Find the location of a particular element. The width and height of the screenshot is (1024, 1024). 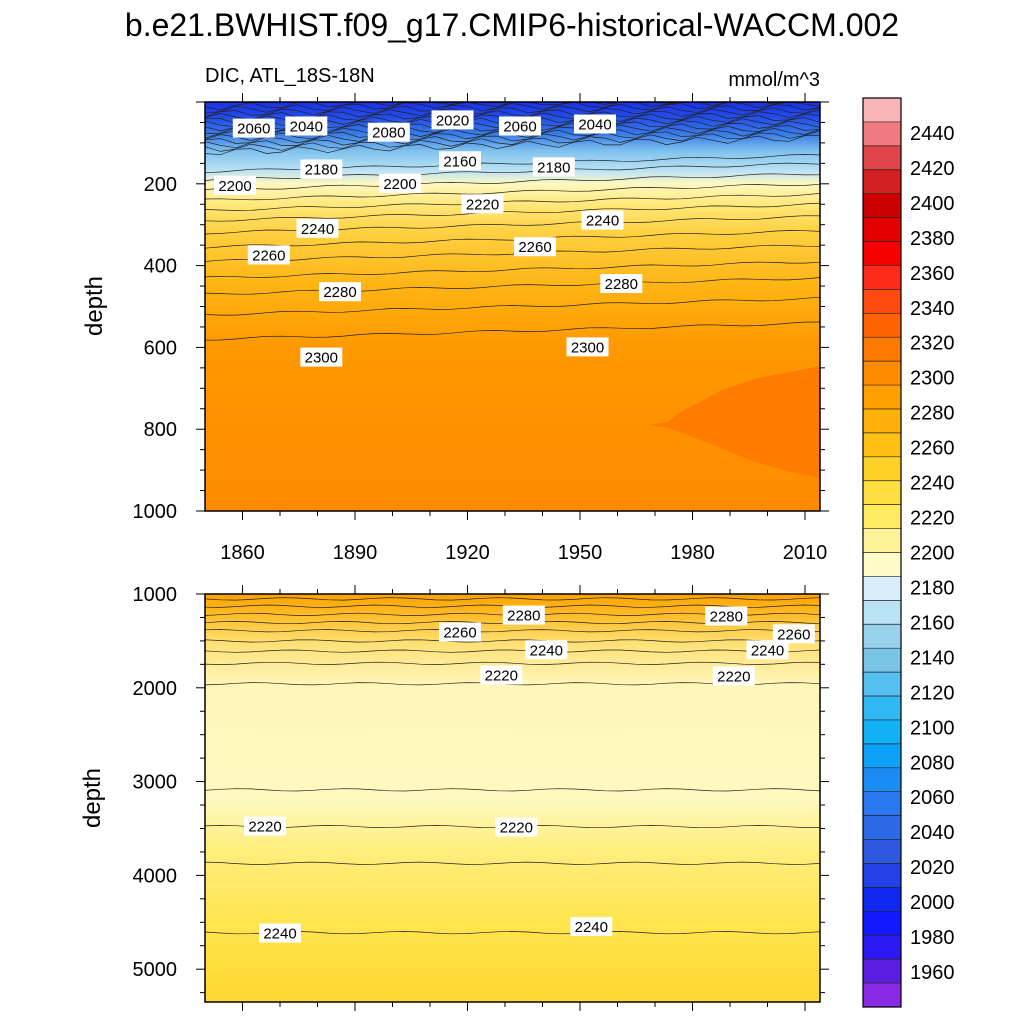

x-tick-label: 1860 is located at coordinates (242, 553).